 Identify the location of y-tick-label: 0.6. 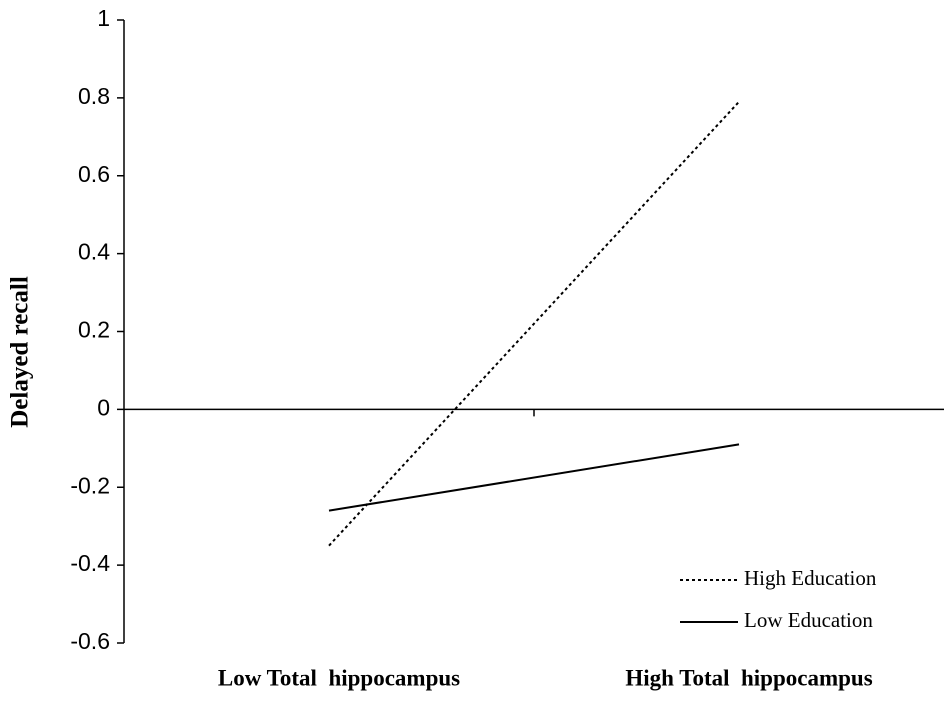
(94, 174).